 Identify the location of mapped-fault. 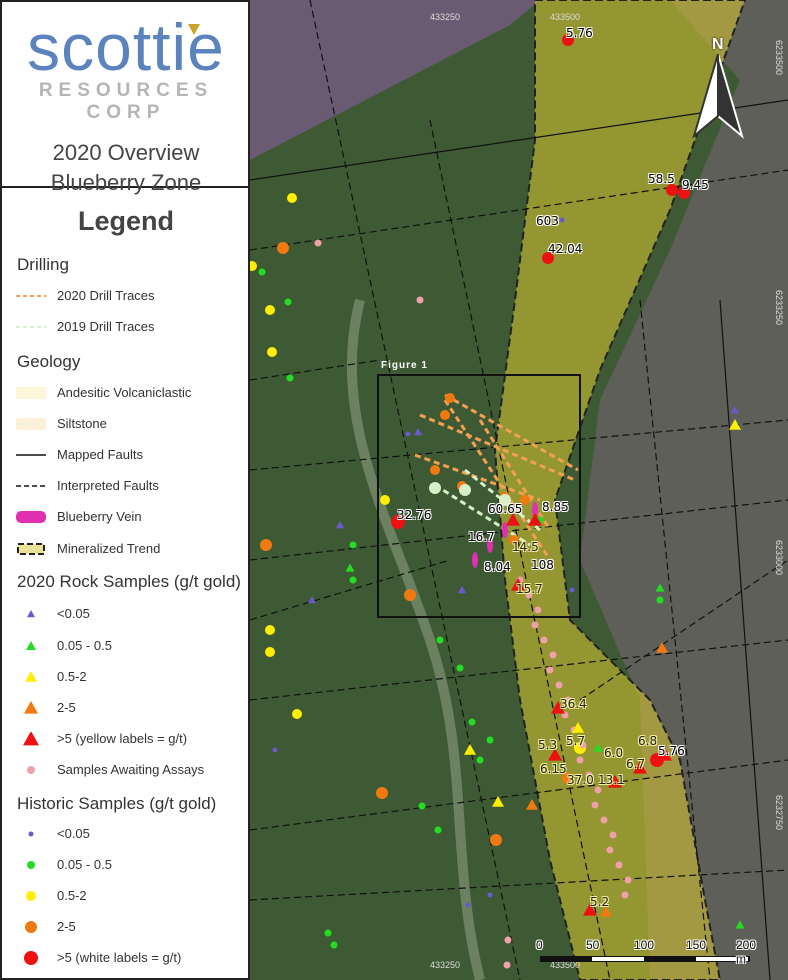
(745, 639).